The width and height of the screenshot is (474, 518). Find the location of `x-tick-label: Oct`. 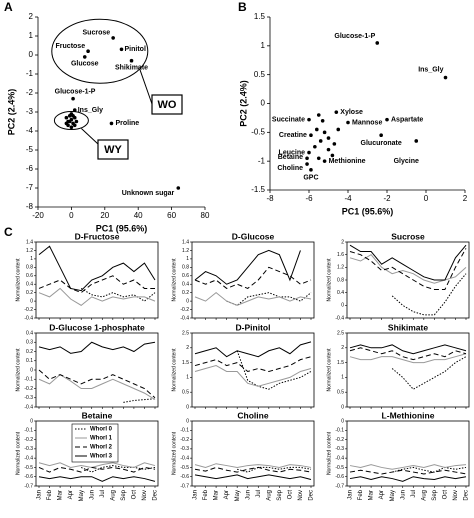

x-tick-label: Oct is located at coordinates (445, 495).